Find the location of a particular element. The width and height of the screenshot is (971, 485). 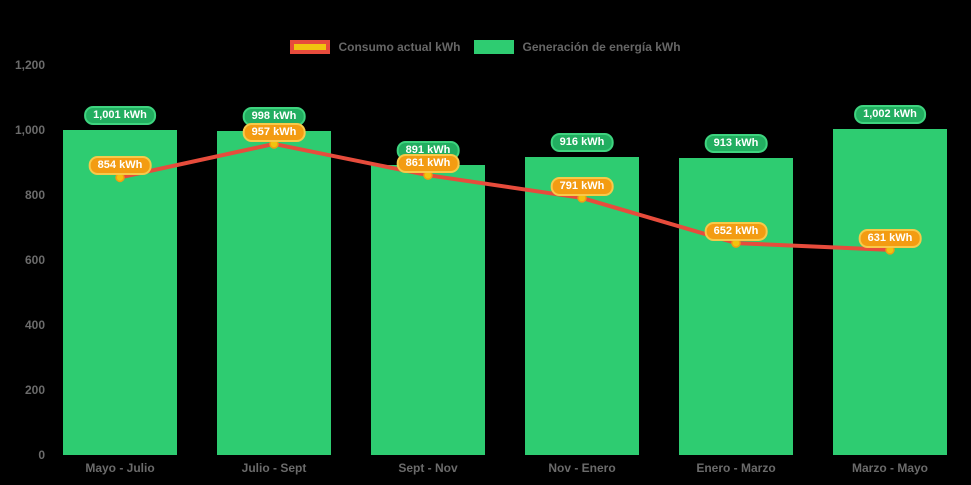

generation-value-label: 913 kWh is located at coordinates (736, 144).